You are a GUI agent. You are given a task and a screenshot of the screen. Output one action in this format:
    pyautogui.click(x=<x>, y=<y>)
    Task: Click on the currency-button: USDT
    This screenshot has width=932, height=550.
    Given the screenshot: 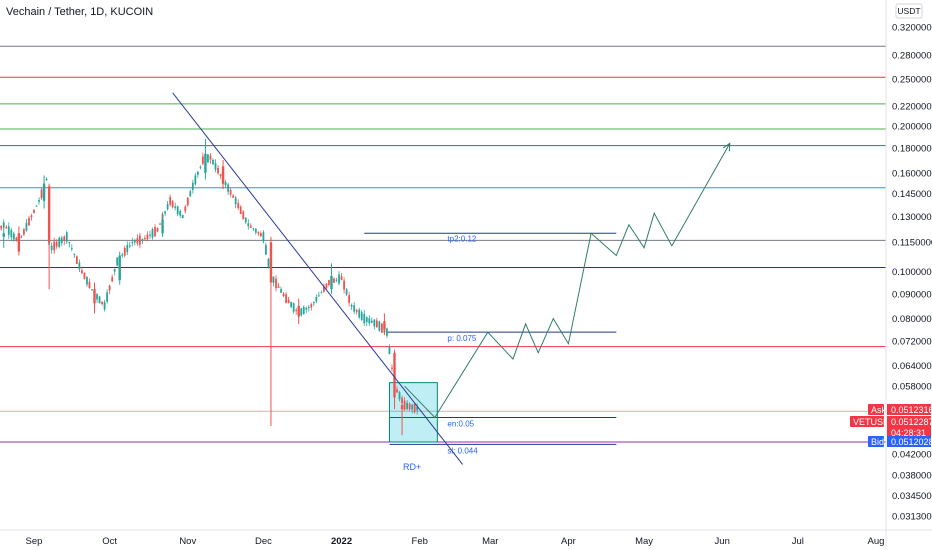 What is the action you would take?
    pyautogui.click(x=909, y=11)
    